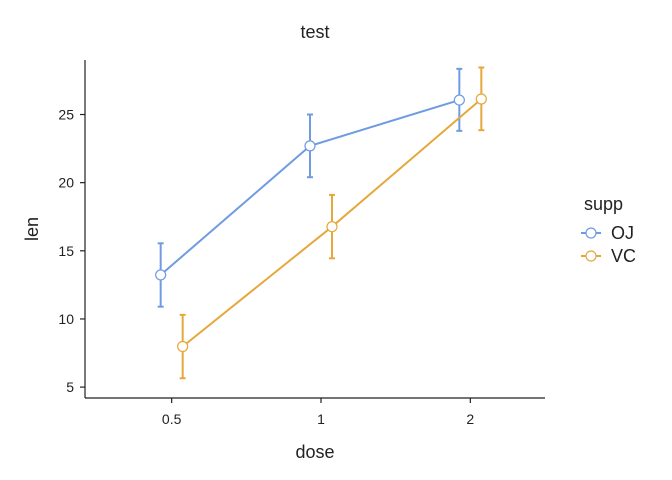  I want to click on legend-label: VC, so click(623, 256).